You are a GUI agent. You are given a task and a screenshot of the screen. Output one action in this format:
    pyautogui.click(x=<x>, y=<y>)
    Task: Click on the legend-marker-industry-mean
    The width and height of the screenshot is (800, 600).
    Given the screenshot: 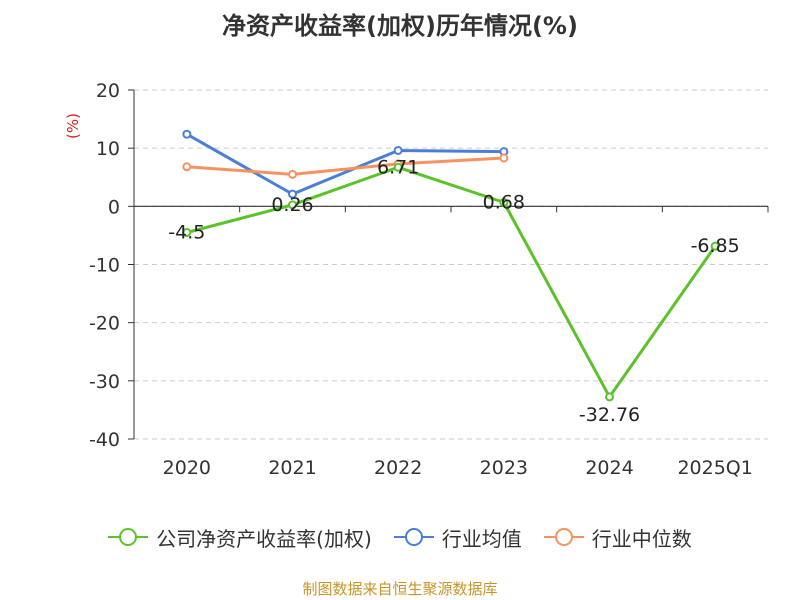 What is the action you would take?
    pyautogui.click(x=413, y=537)
    